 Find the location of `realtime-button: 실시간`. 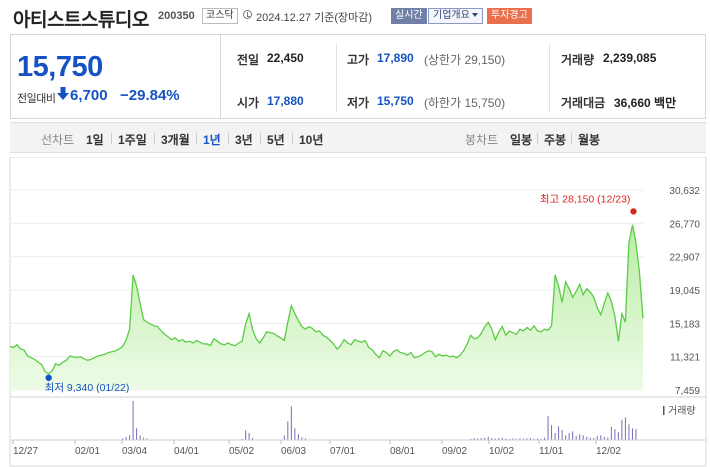

realtime-button: 실시간 is located at coordinates (409, 16).